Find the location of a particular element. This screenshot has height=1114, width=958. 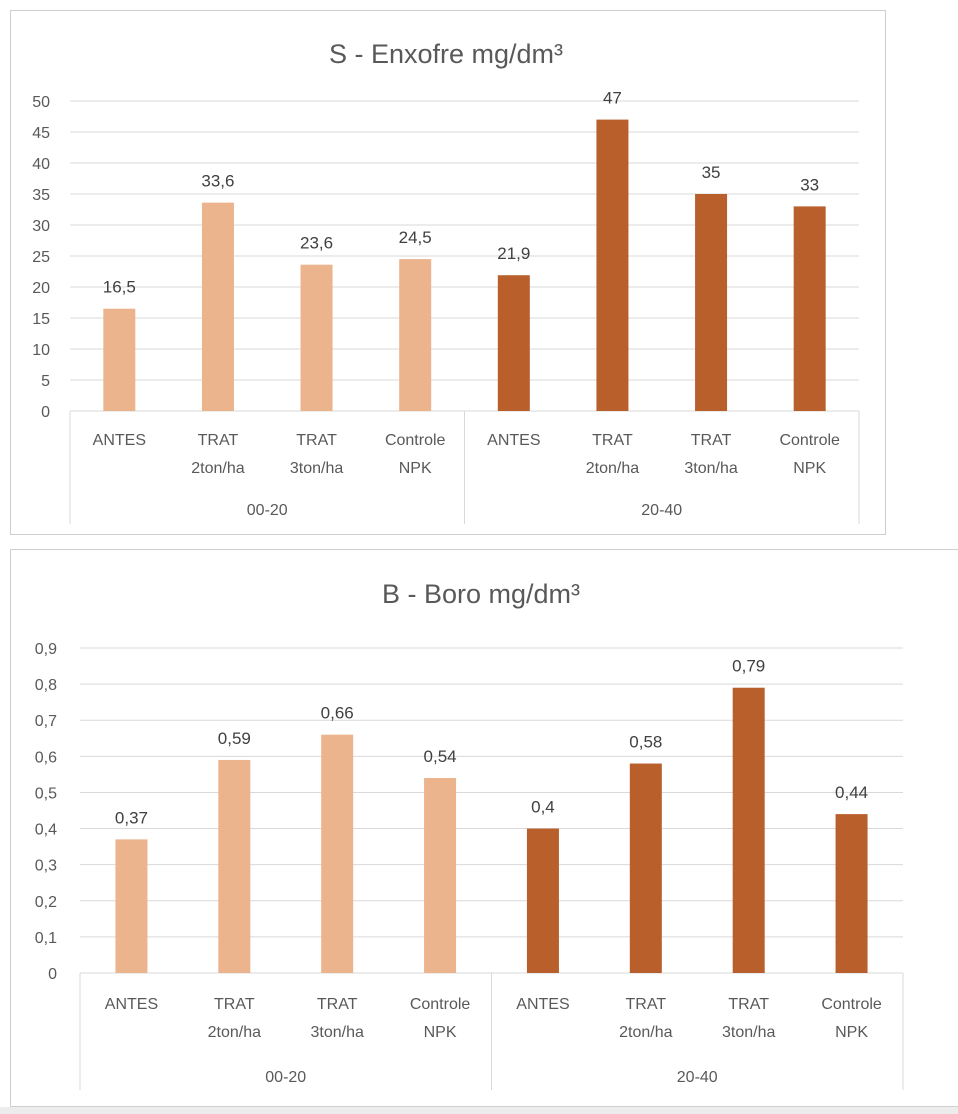

sulfur-y-tick-label: 25 is located at coordinates (41, 257).